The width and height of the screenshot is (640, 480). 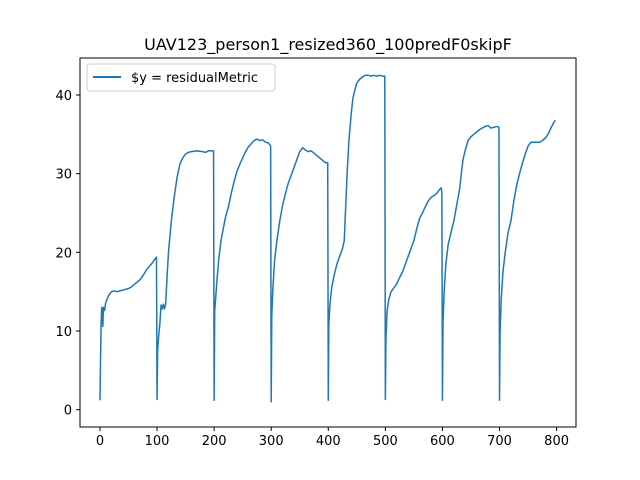 What do you see at coordinates (63, 253) in the screenshot?
I see `y-tick-label: 20` at bounding box center [63, 253].